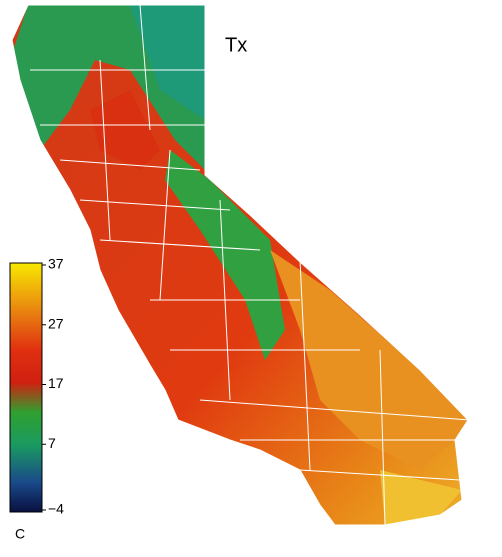 This screenshot has height=557, width=502. I want to click on color-bar-label: 27, so click(56, 323).